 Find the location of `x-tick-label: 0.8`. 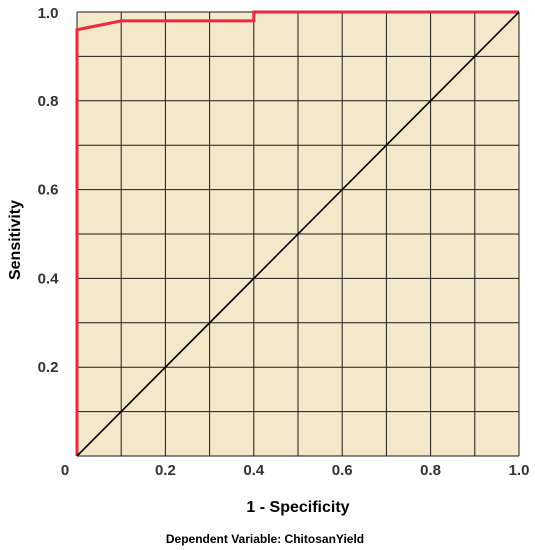

x-tick-label: 0.8 is located at coordinates (430, 470).